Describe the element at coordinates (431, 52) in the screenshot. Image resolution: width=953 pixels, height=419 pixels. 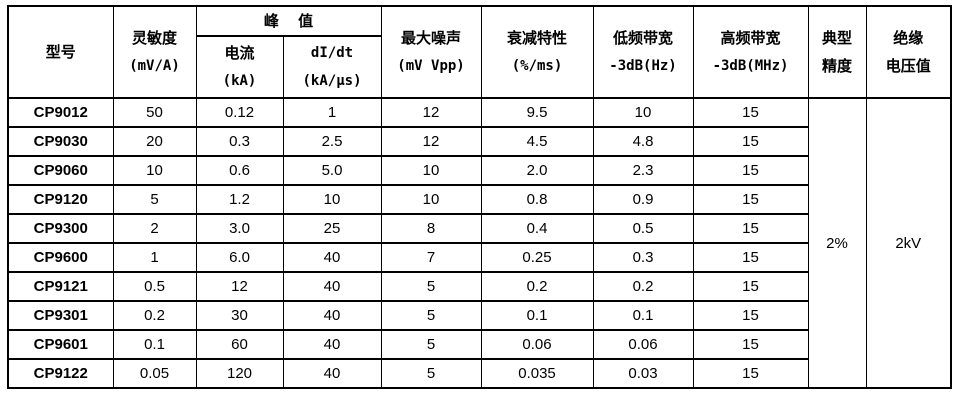
I see `col-header-max-noise: 最大噪声 (mV Vpp)` at that location.